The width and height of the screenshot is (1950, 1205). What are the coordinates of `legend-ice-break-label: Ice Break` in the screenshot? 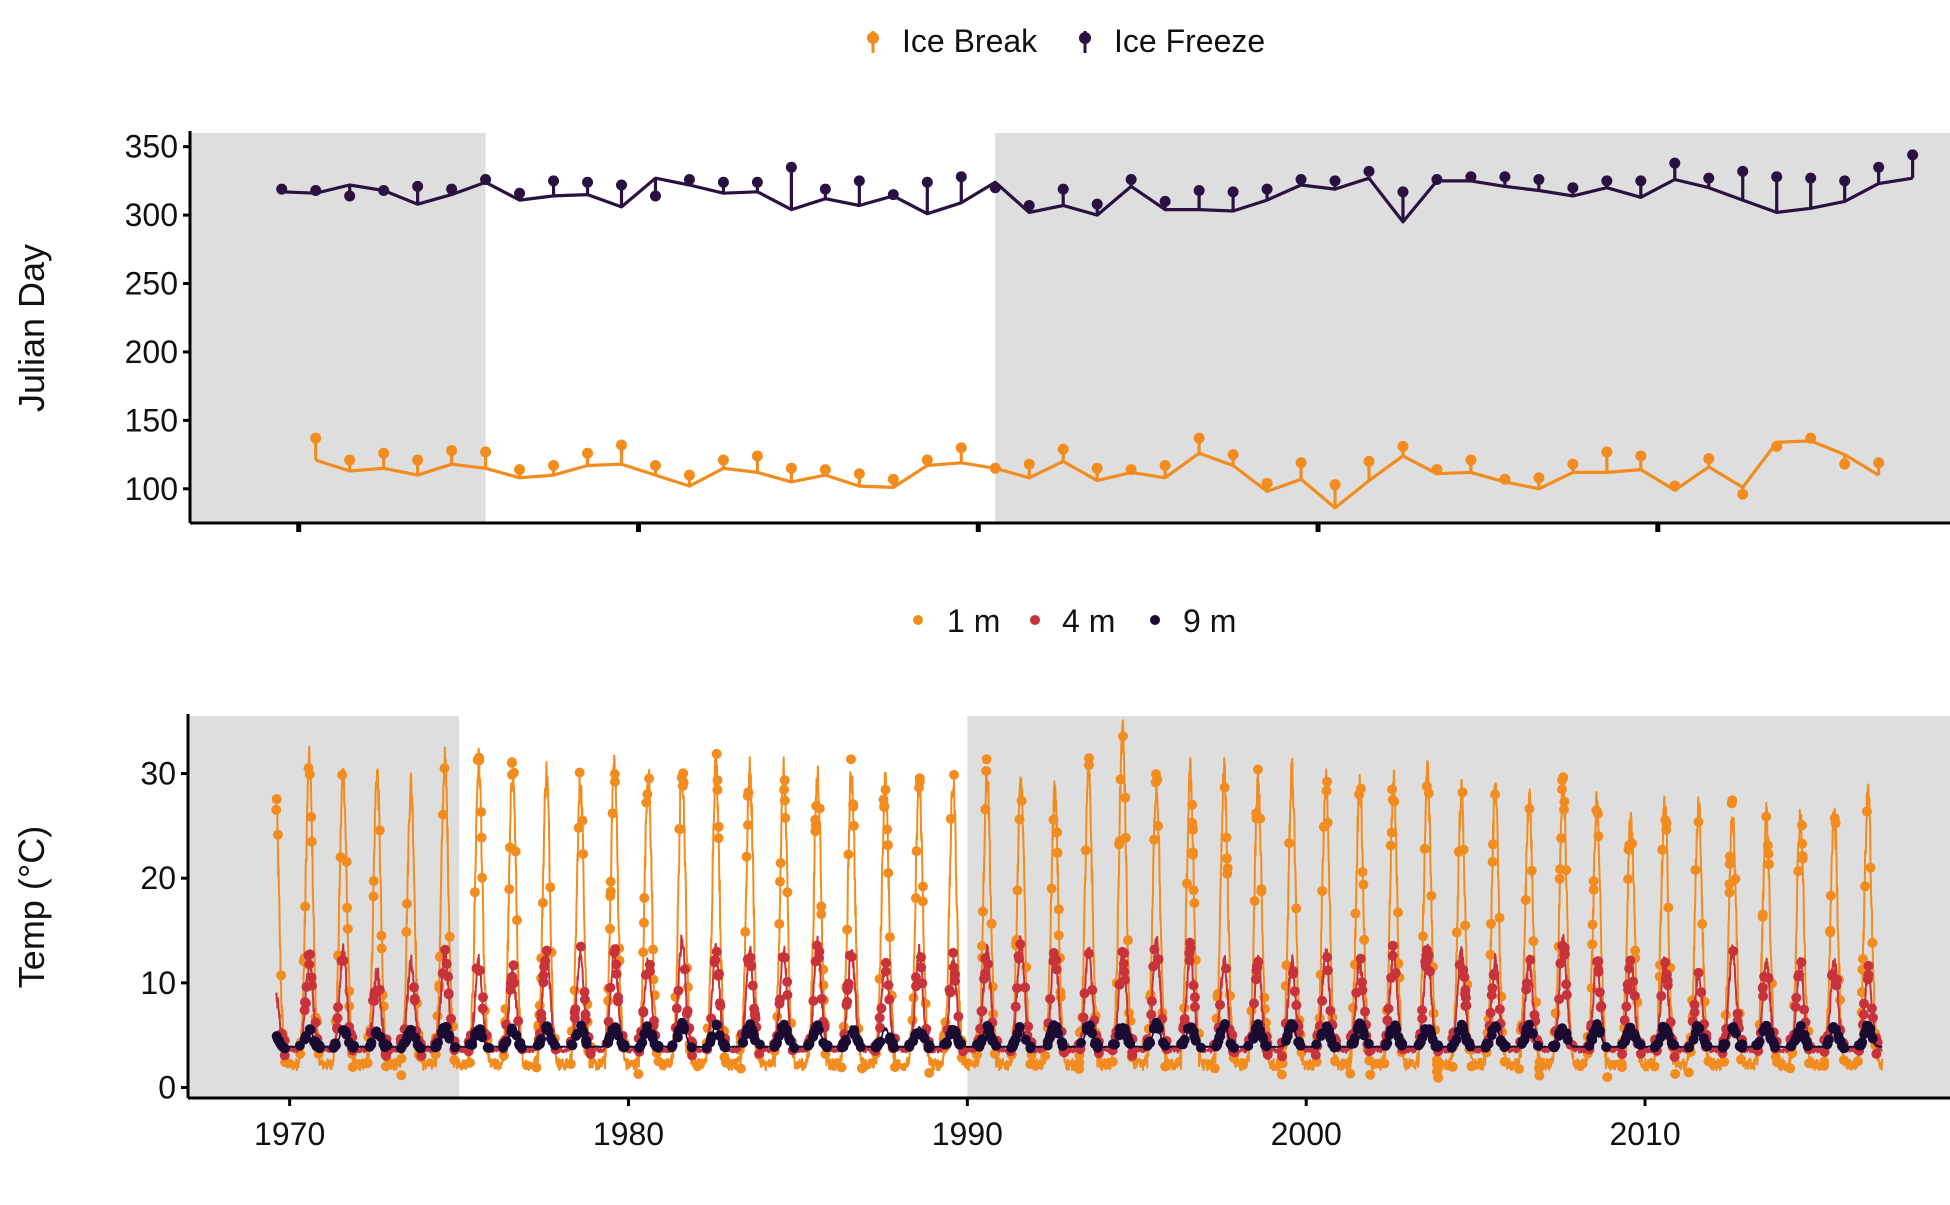 It's located at (970, 41).